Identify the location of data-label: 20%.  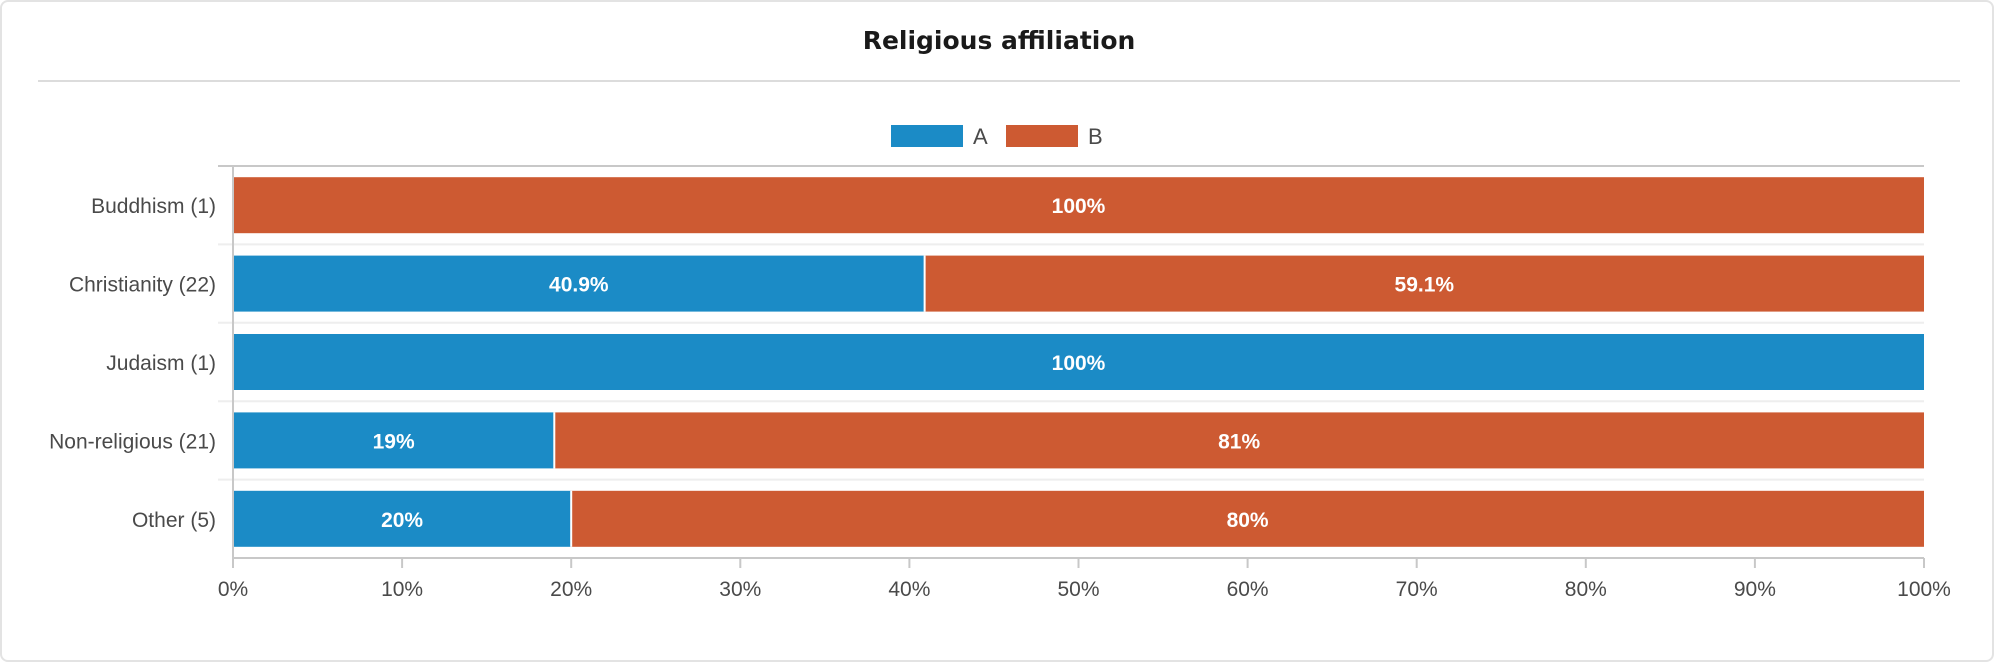
(402, 520).